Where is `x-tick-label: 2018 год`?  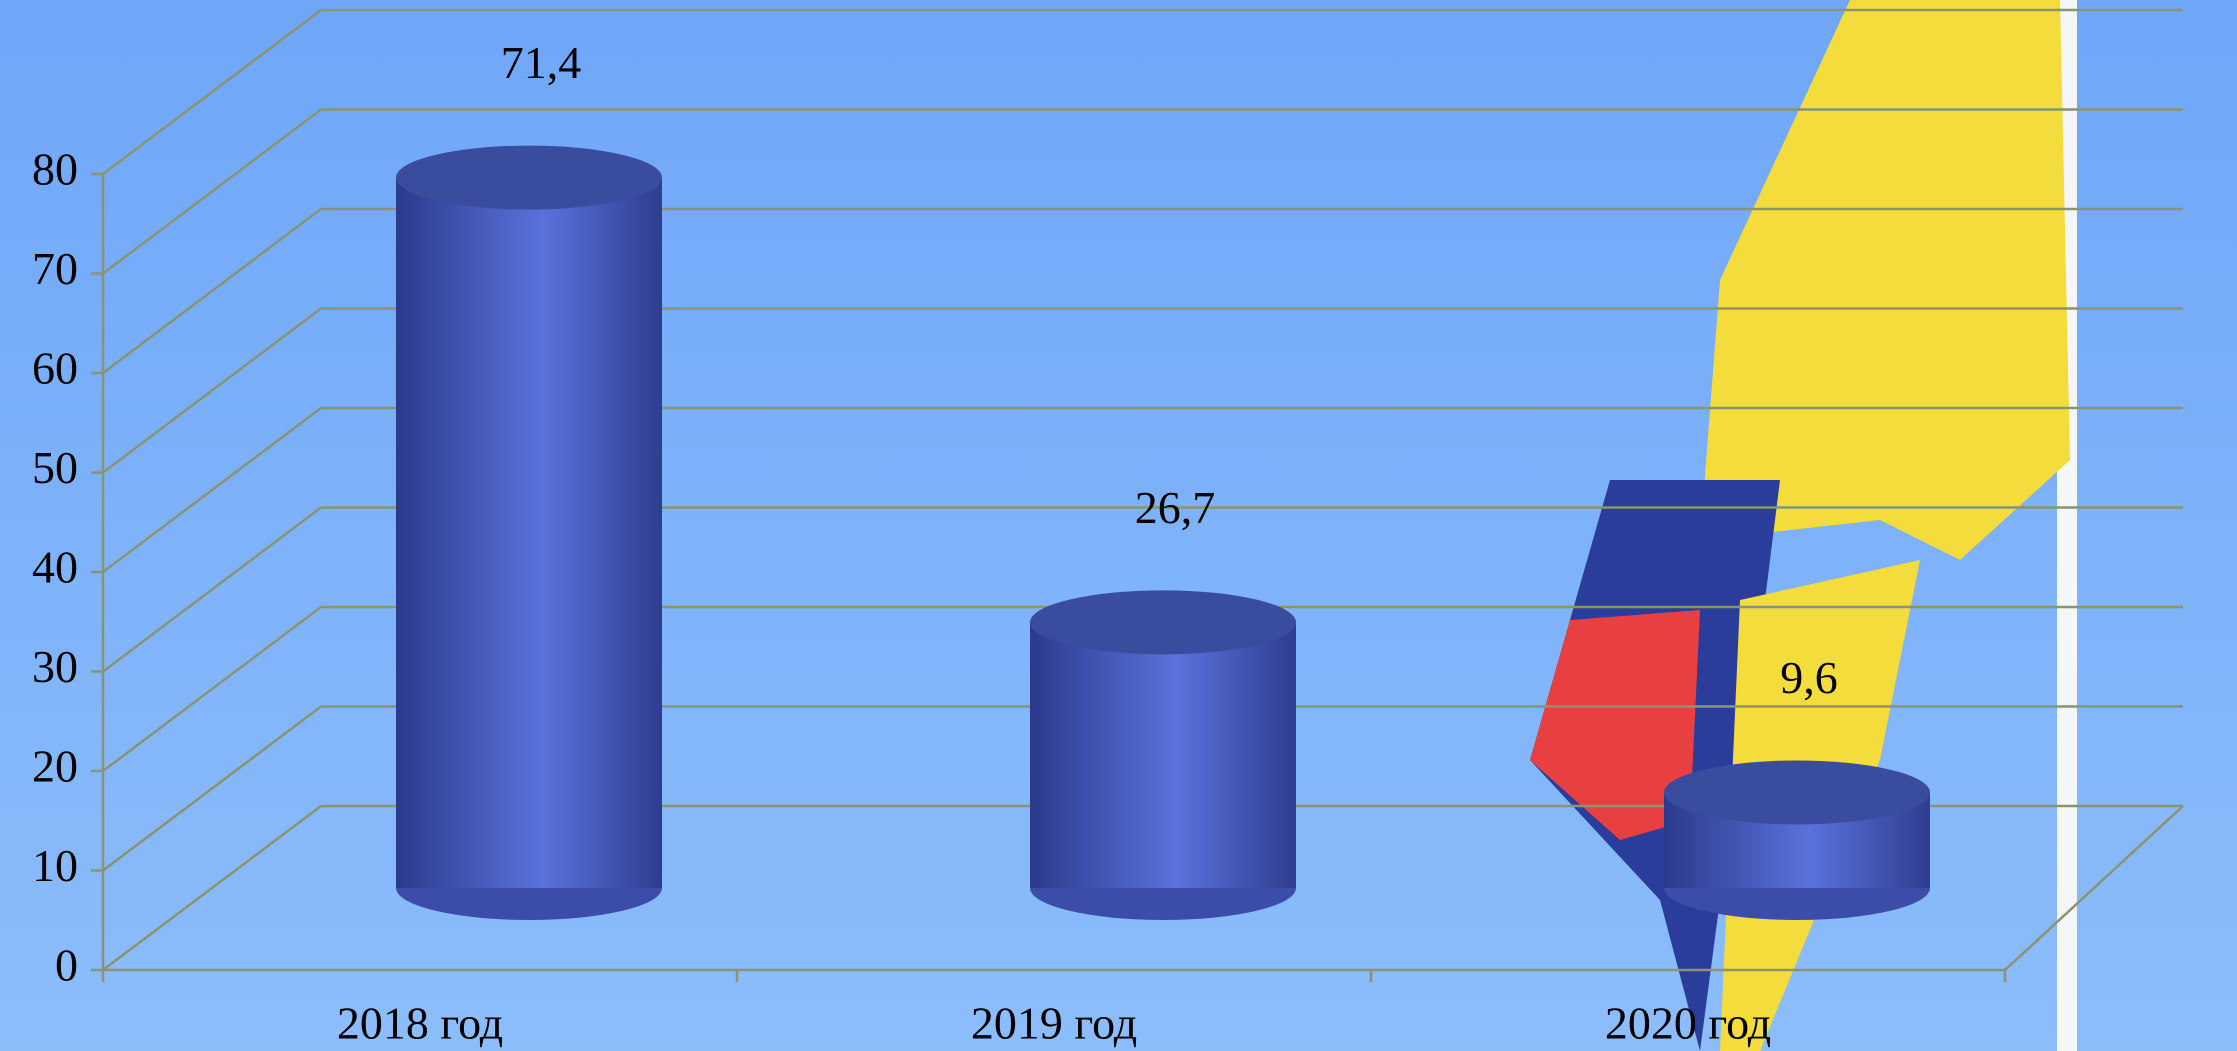 x-tick-label: 2018 год is located at coordinates (420, 1023).